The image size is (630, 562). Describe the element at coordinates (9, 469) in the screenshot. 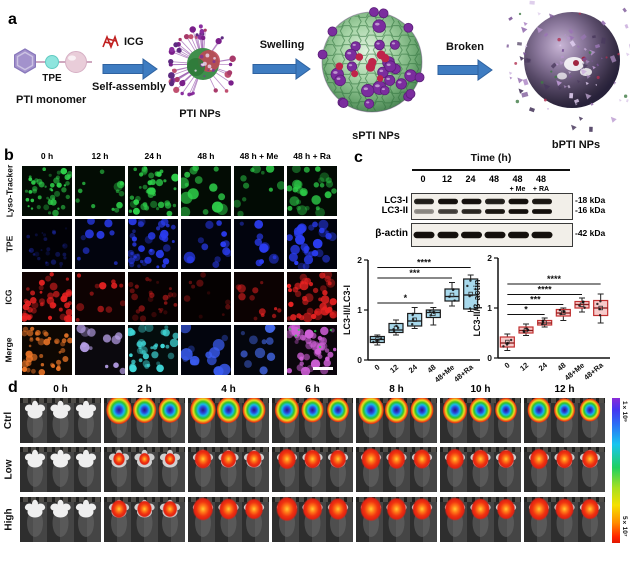

I see `d-row-label: Low` at that location.